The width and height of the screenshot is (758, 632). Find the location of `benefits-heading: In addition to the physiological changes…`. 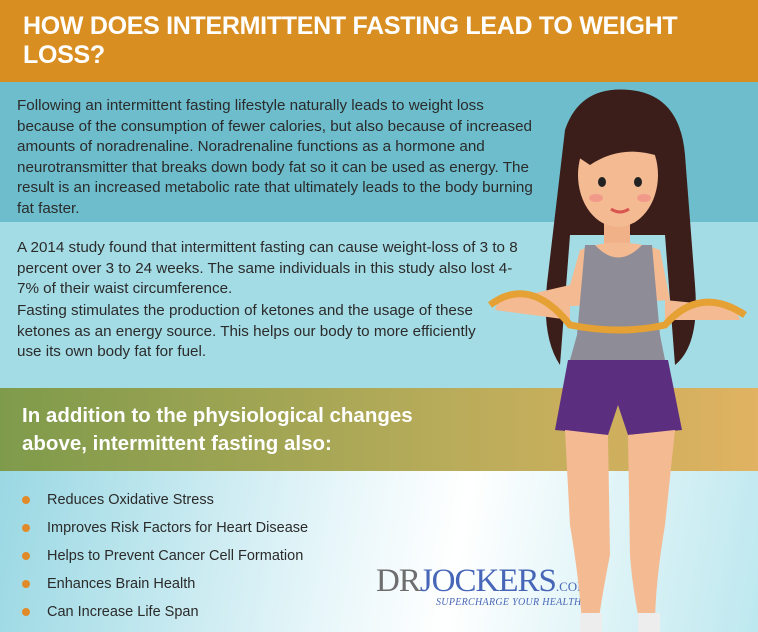

benefits-heading: In addition to the physiological changes… is located at coordinates (217, 429).